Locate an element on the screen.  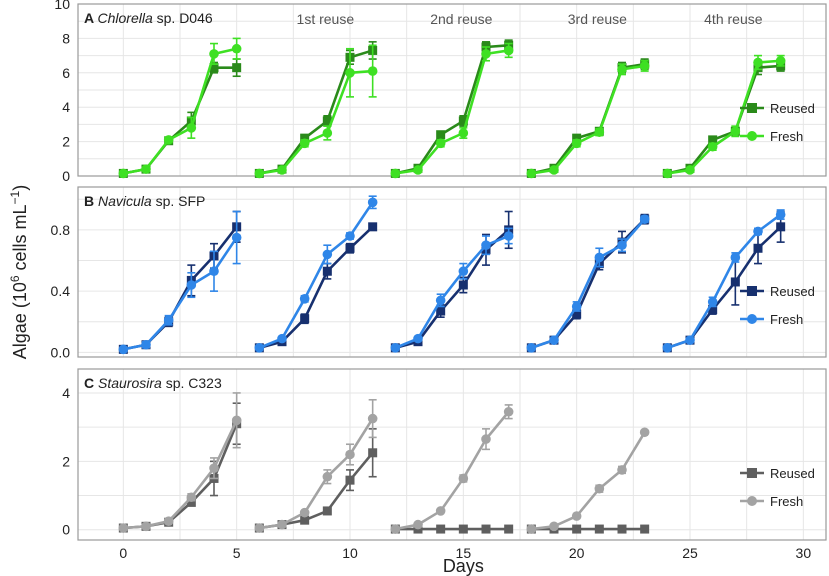
y-axis-label-part: ) is located at coordinates (20, 188).